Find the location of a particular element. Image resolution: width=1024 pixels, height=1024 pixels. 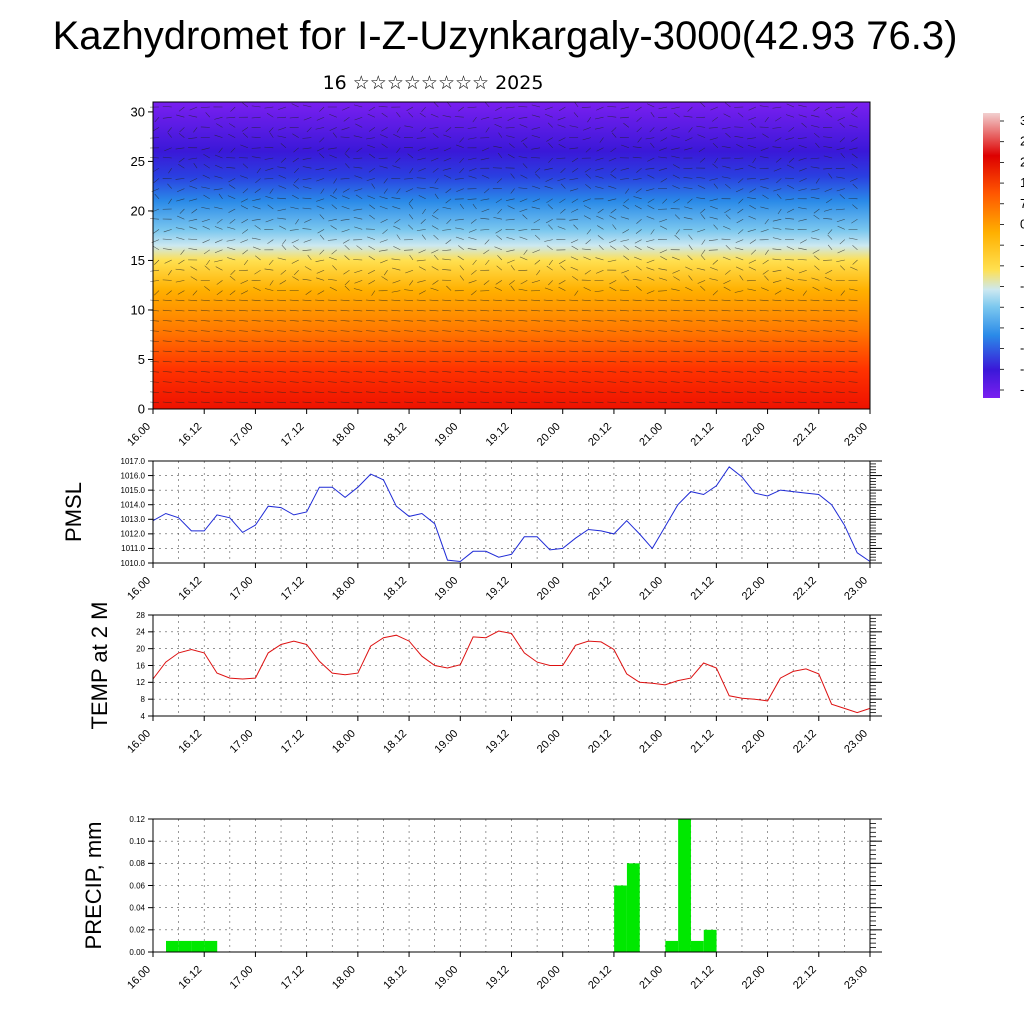

y-tick-label: 28 is located at coordinates (140, 615).